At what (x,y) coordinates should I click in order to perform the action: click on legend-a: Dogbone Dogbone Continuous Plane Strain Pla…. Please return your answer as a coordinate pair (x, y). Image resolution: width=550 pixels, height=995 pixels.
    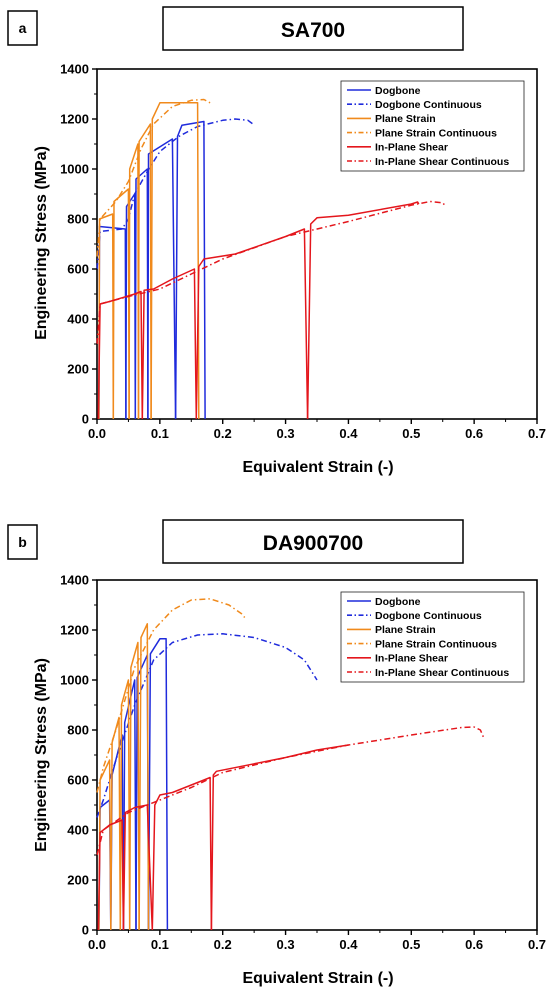
    Looking at the image, I should click on (432, 126).